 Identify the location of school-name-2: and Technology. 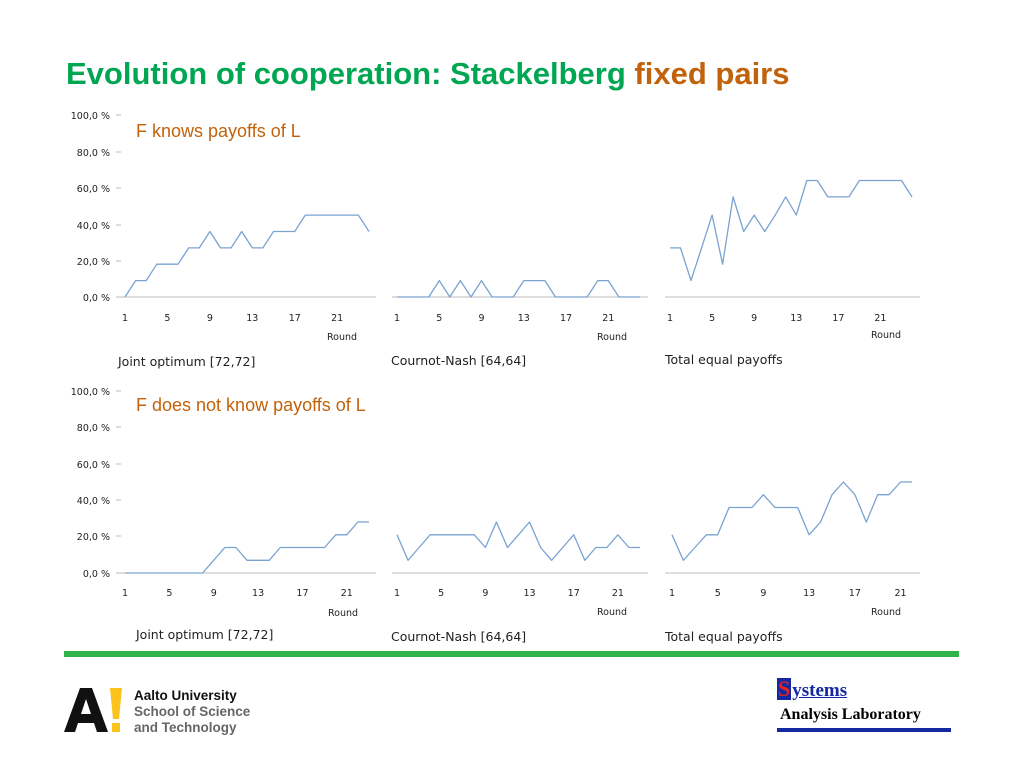
(185, 727).